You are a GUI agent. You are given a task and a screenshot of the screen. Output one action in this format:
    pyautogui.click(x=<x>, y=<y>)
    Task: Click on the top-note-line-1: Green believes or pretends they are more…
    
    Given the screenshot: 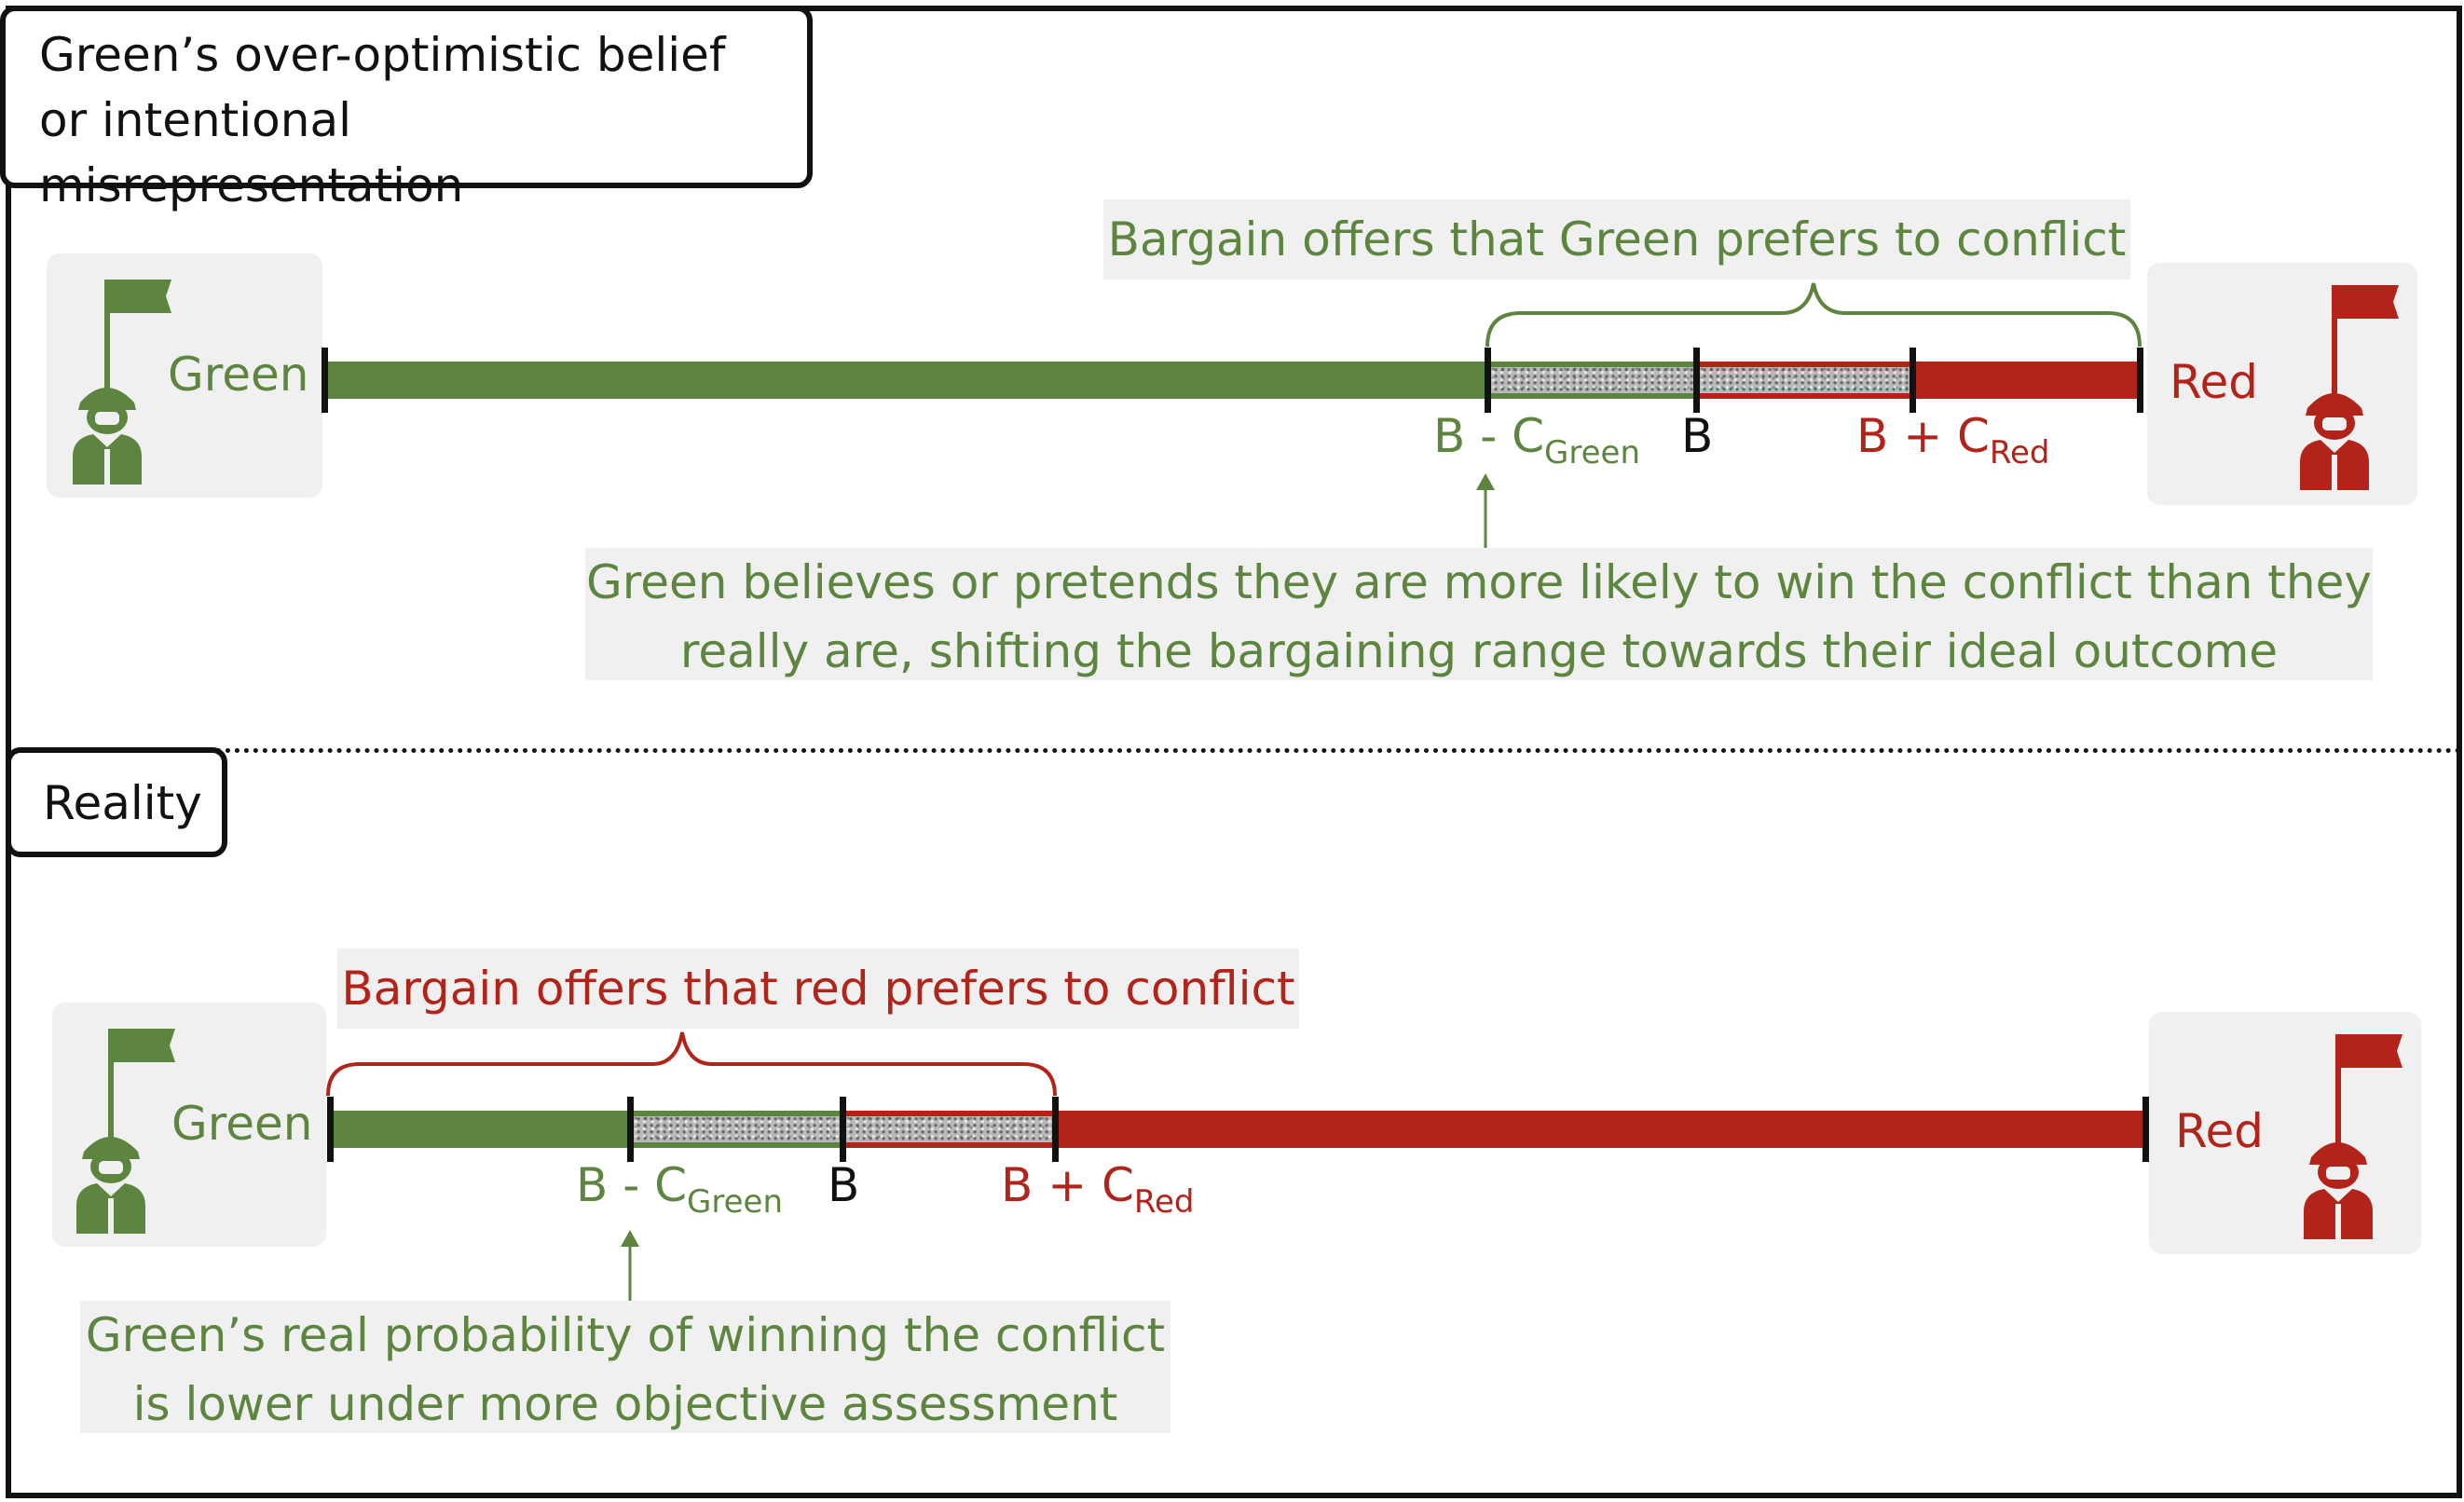 What is the action you would take?
    pyautogui.click(x=1479, y=582)
    